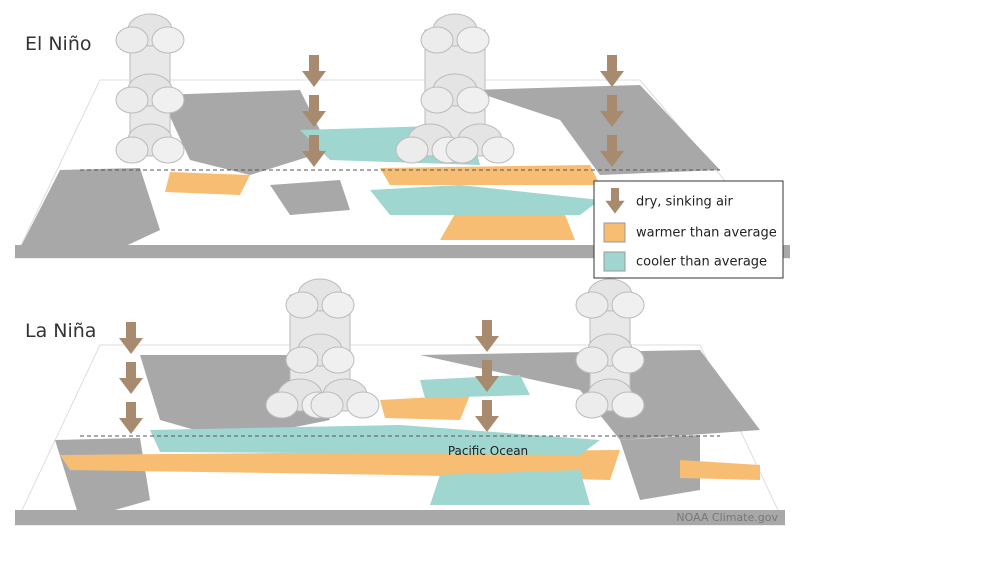 Image resolution: width=1000 pixels, height=570 pixels. What do you see at coordinates (701, 262) in the screenshot?
I see `legend-label: cooler than average` at bounding box center [701, 262].